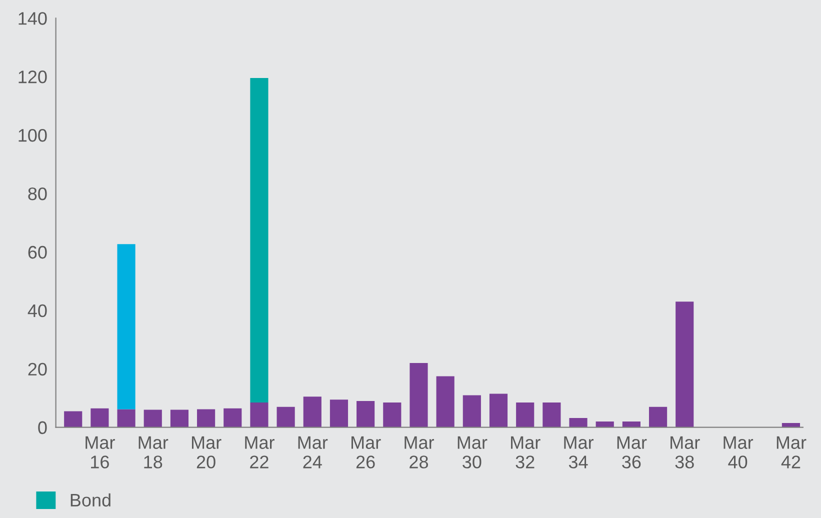 Image resolution: width=821 pixels, height=518 pixels. I want to click on y-tick-label: 0, so click(42, 427).